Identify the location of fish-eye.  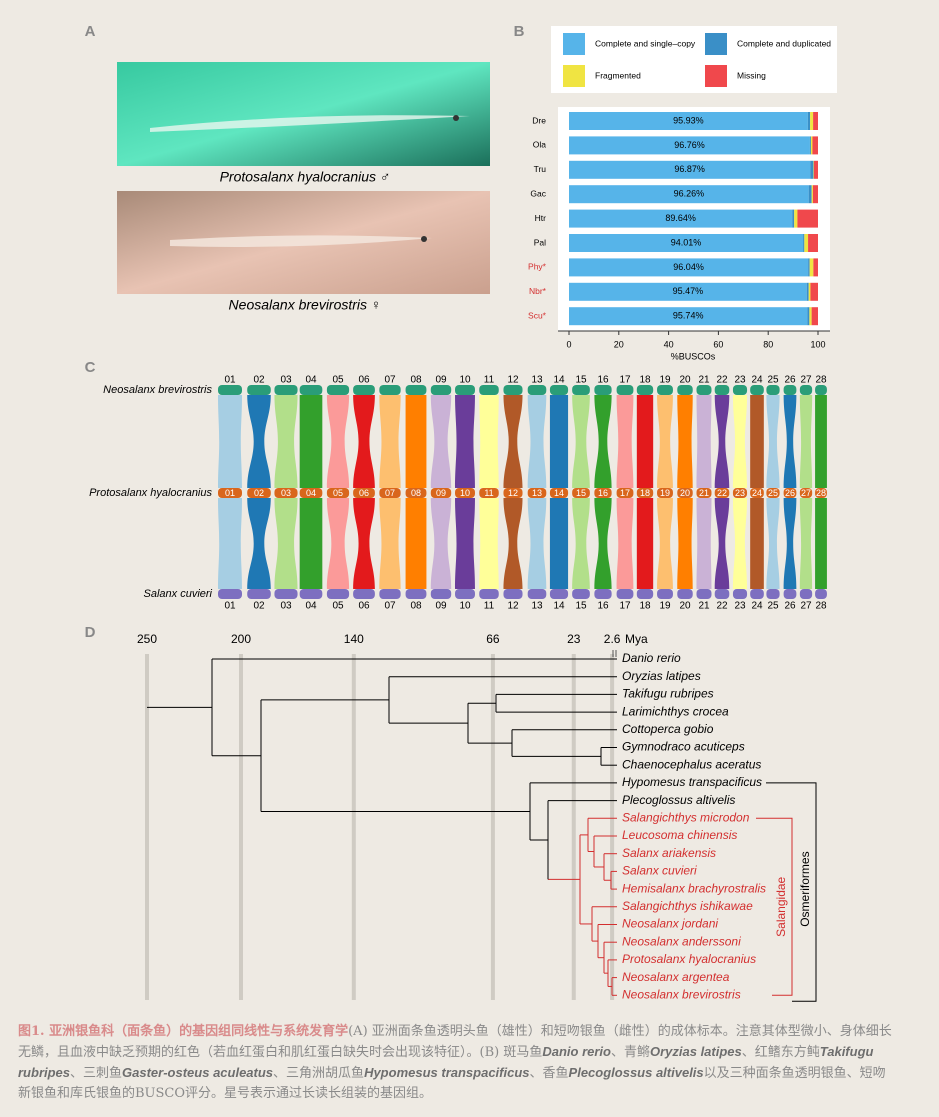
(456, 118).